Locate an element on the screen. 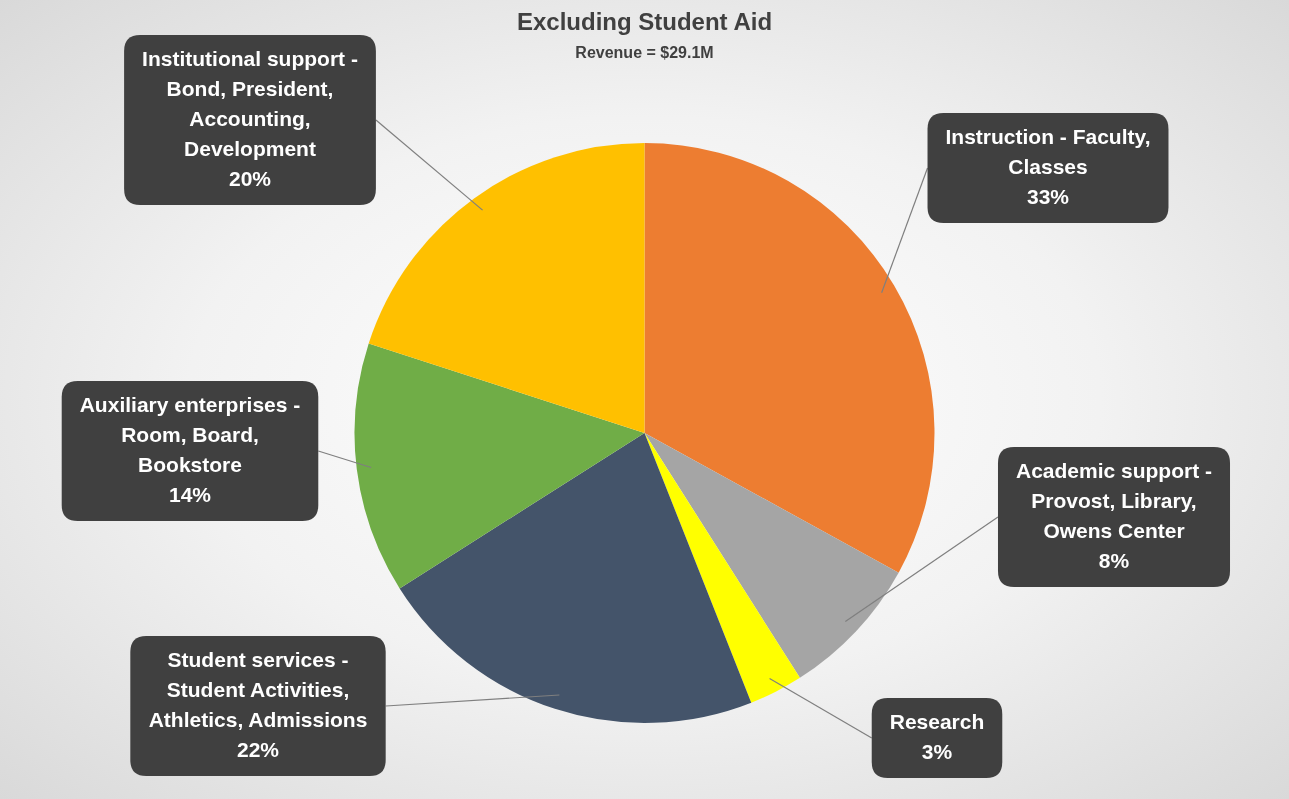 This screenshot has height=799, width=1289. data-label: 8% is located at coordinates (1114, 560).